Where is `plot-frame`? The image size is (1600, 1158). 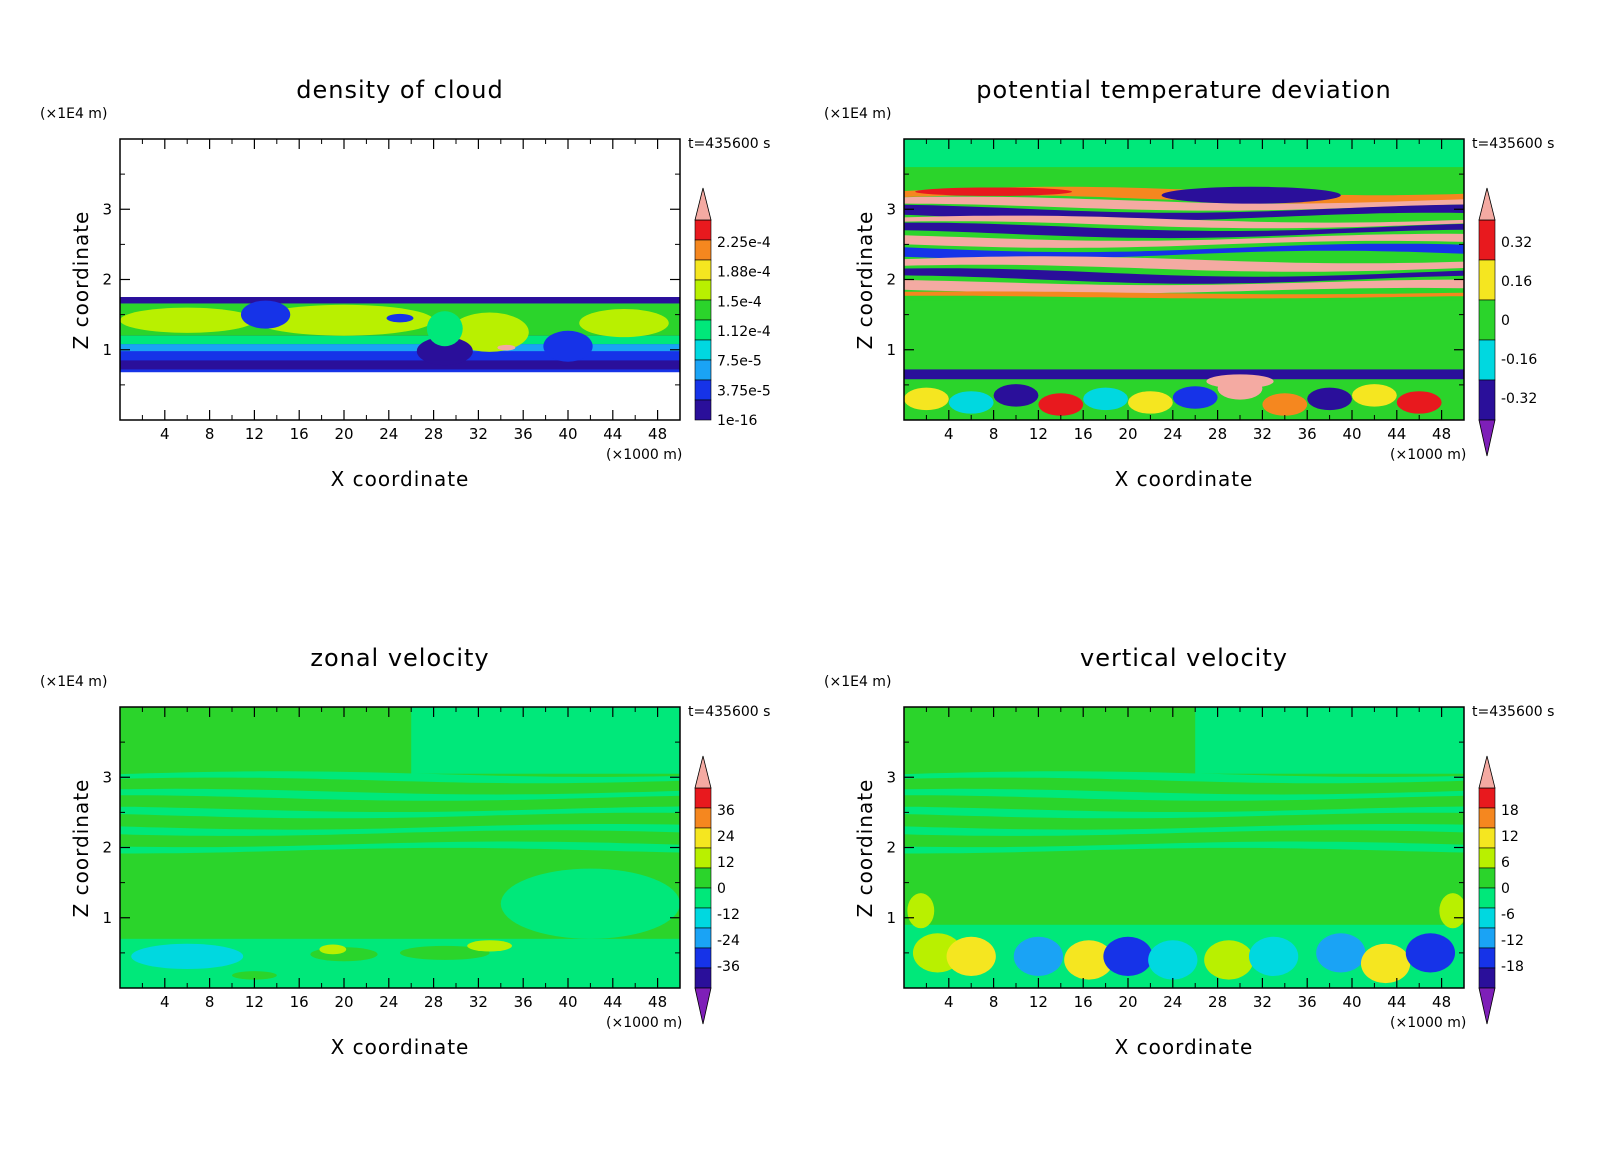
plot-frame is located at coordinates (400, 279).